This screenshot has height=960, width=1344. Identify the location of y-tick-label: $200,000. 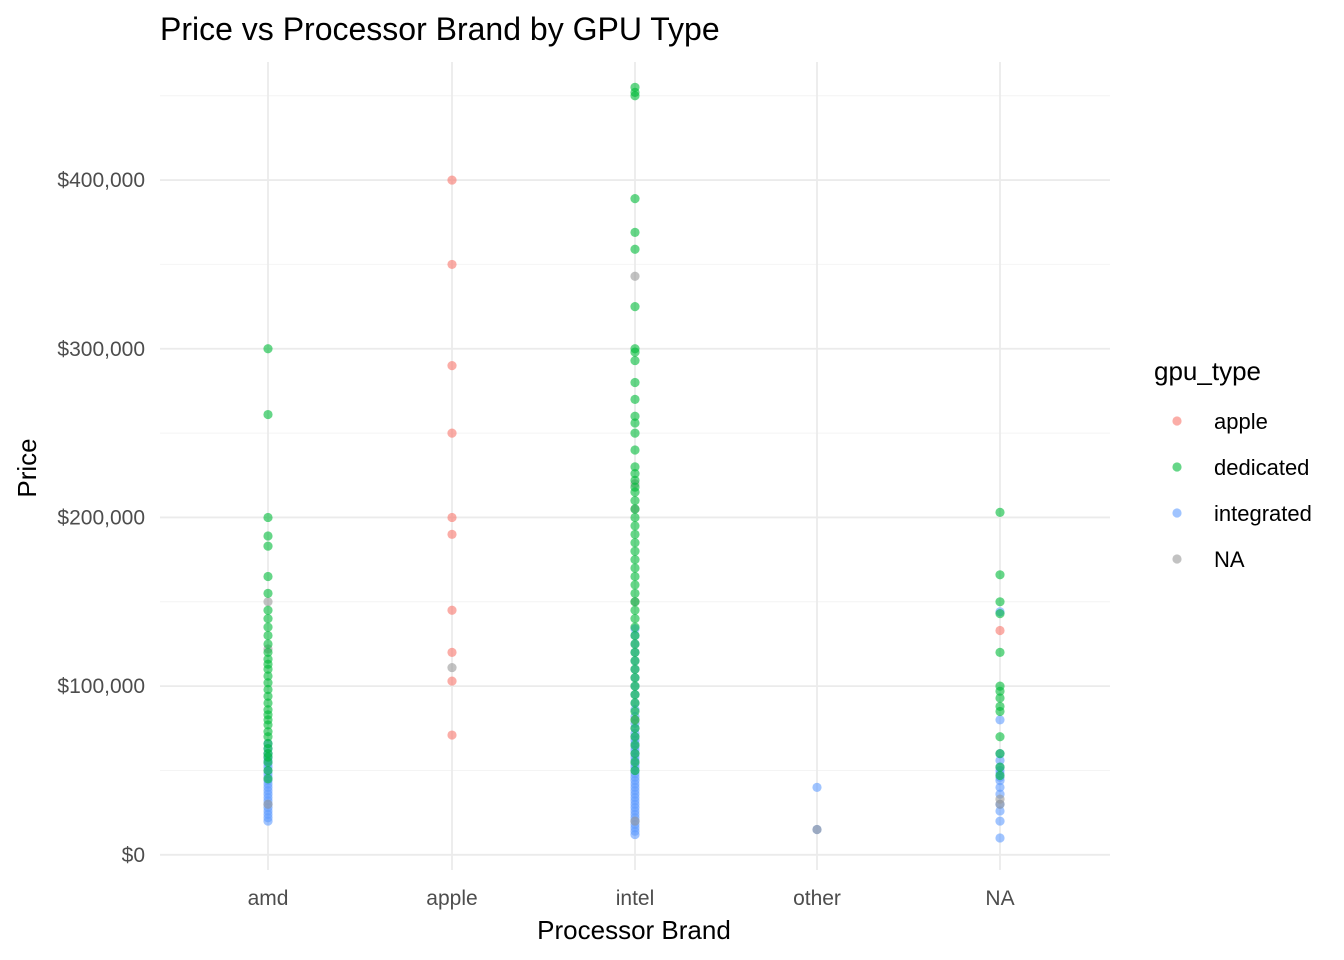
(101, 517).